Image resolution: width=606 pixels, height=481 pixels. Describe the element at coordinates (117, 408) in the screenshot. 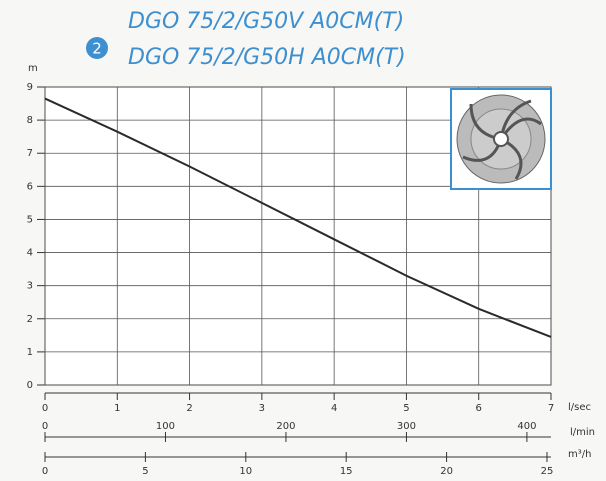

I see `x-tick-label: 1` at that location.